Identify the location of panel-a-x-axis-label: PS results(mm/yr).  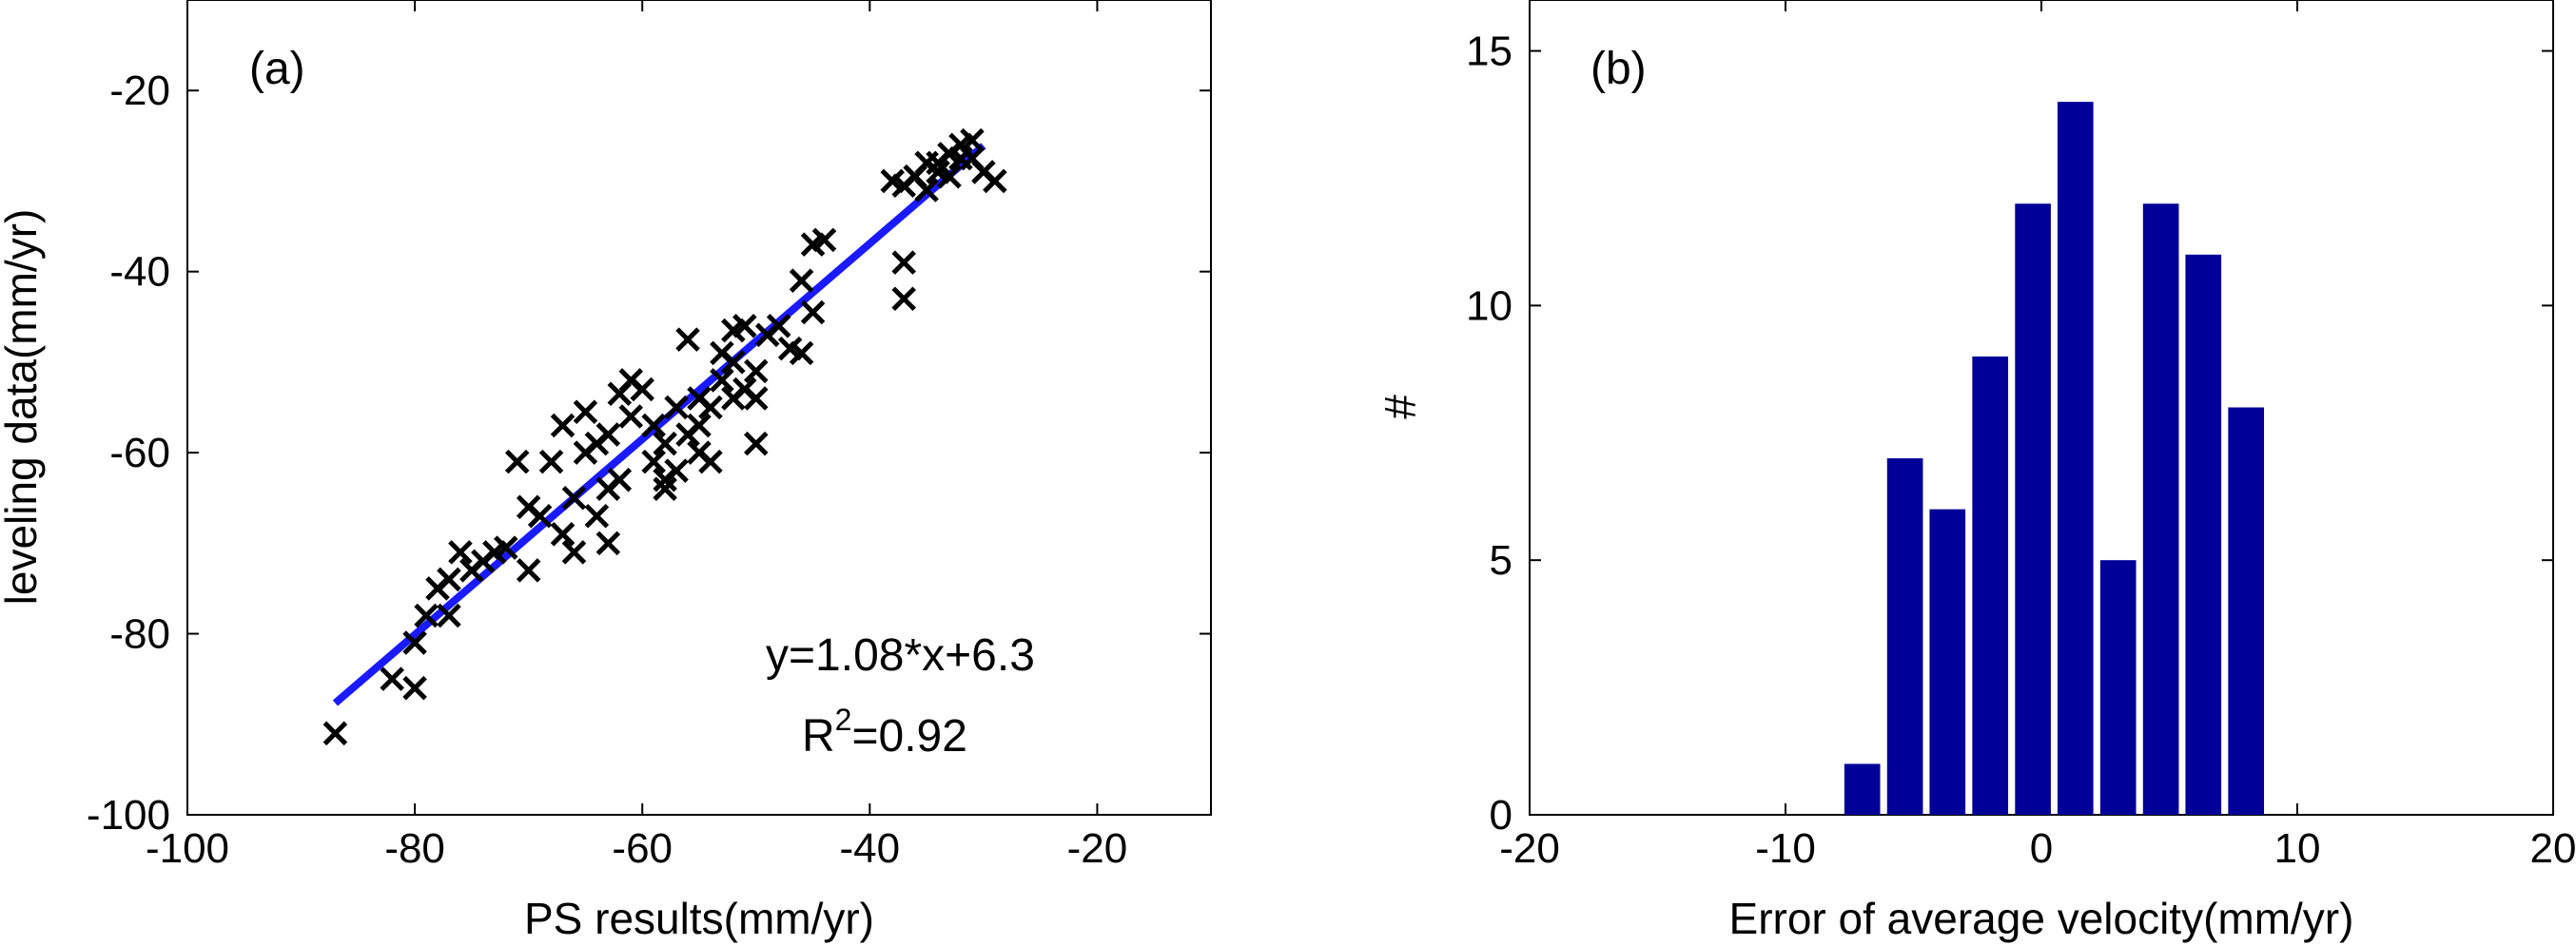
(699, 919).